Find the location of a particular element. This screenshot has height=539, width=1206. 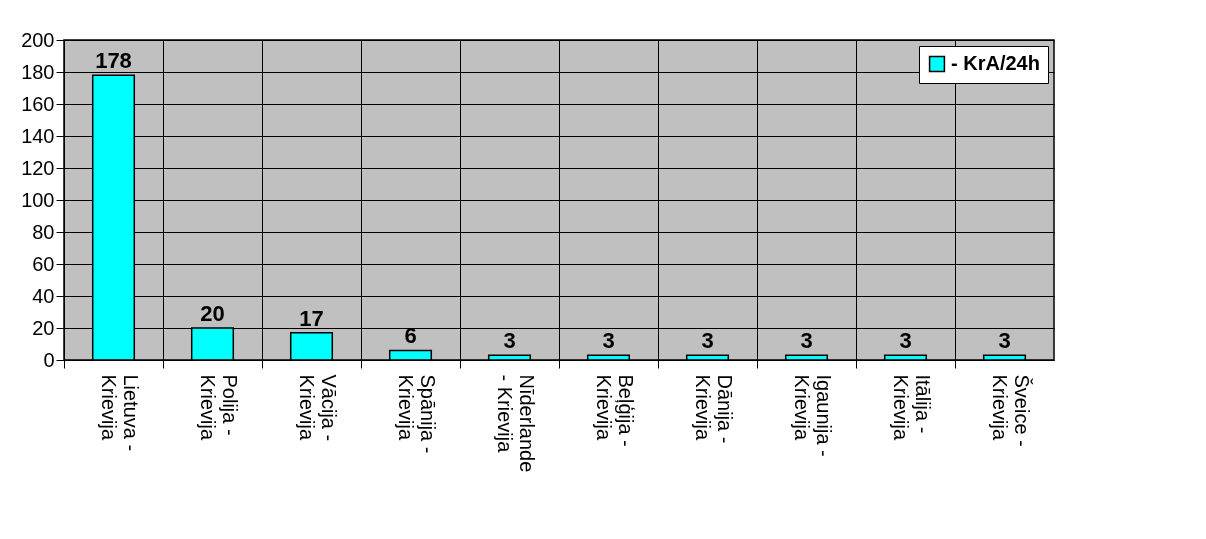

y-tick-label: 180 is located at coordinates (38, 71).